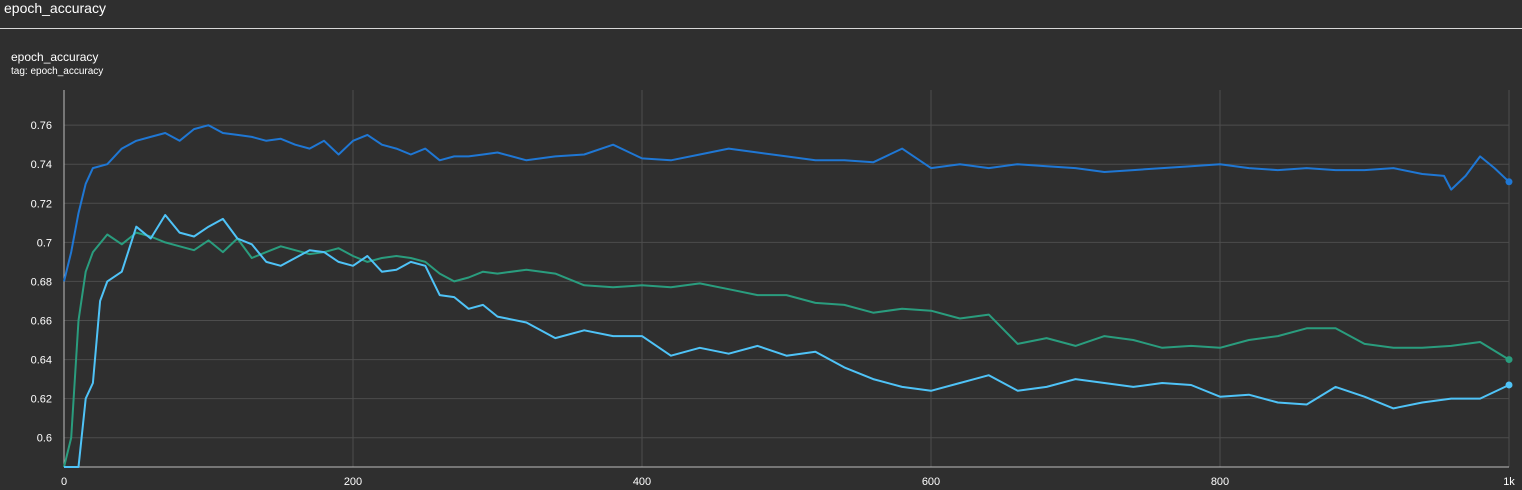  What do you see at coordinates (41, 321) in the screenshot?
I see `y-tick-label: 0.66` at bounding box center [41, 321].